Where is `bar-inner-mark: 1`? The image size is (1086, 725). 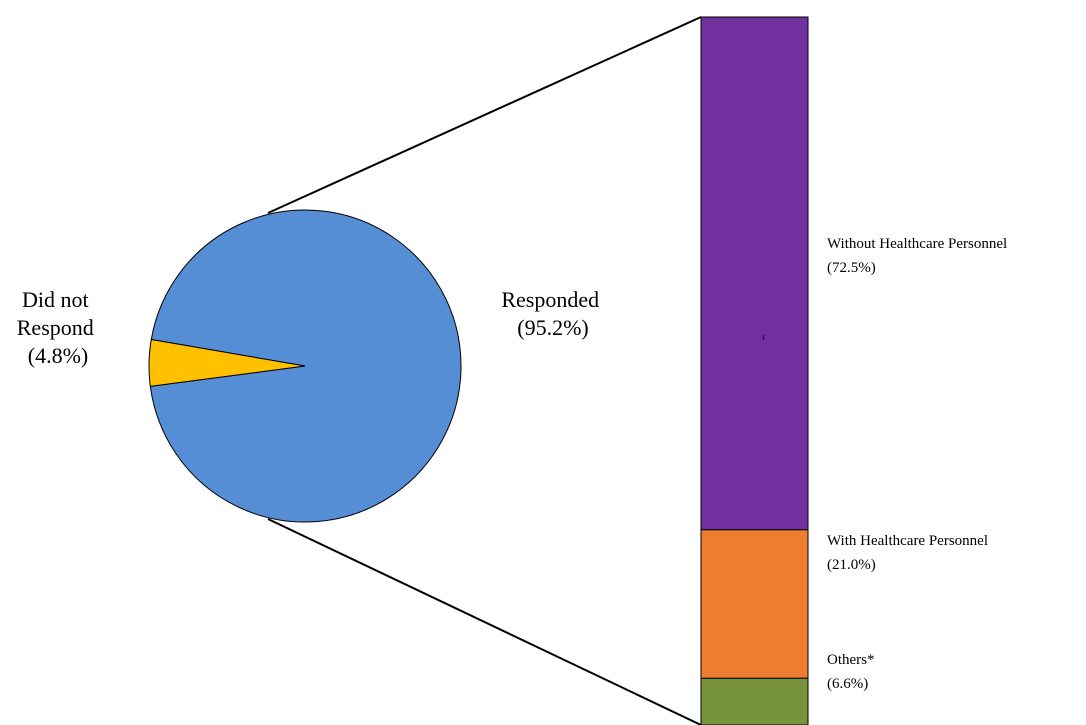
bar-inner-mark: 1 is located at coordinates (764, 338).